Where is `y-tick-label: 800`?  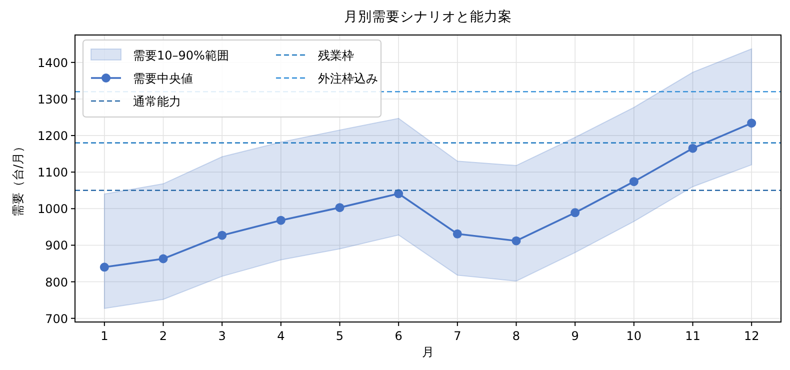
y-tick-label: 800 is located at coordinates (56, 282).